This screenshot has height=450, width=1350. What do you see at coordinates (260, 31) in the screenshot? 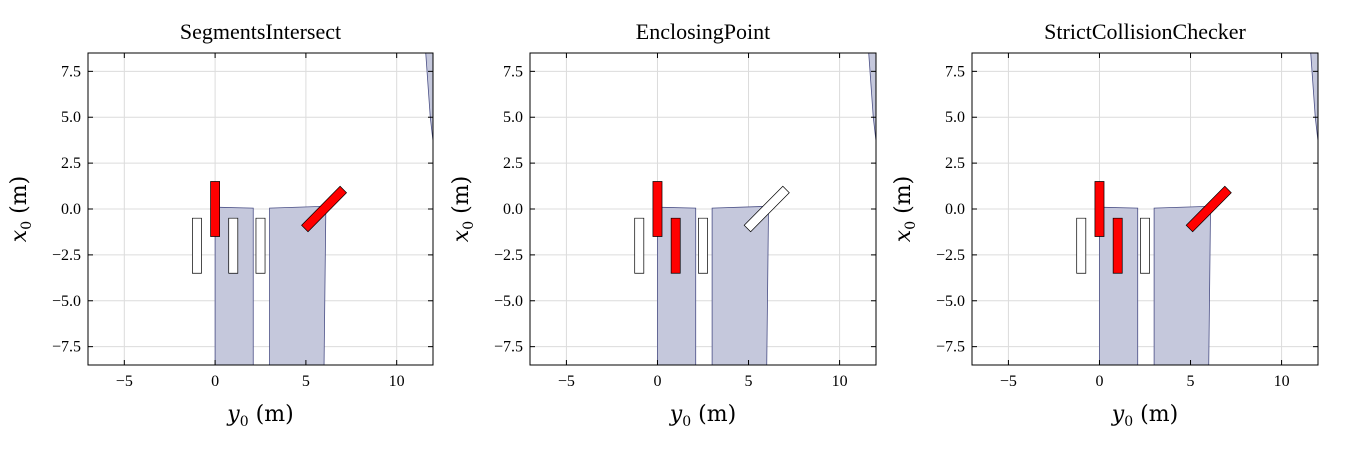
I see `subplot-title: SegmentsIntersect` at bounding box center [260, 31].